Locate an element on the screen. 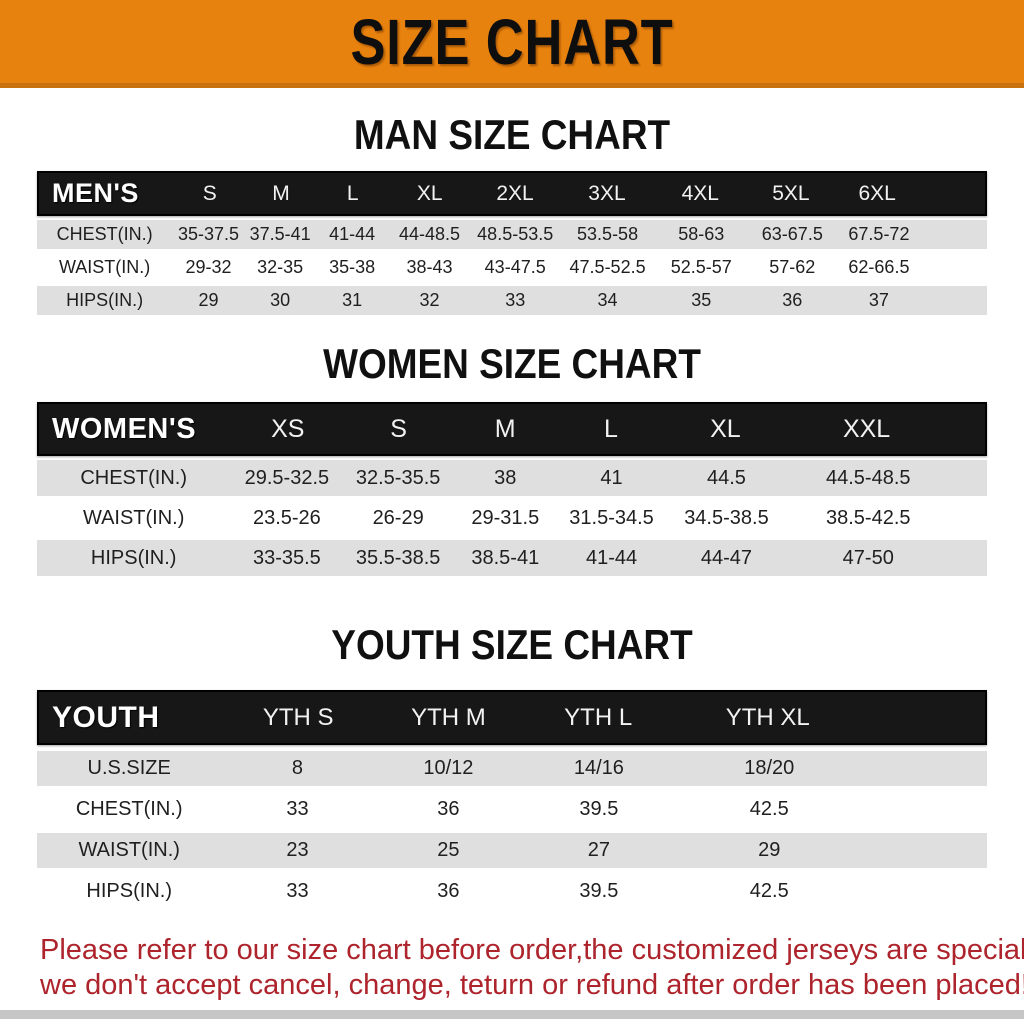 The height and width of the screenshot is (1019, 1024). measurement-value: 38.5-42.5 is located at coordinates (868, 517).